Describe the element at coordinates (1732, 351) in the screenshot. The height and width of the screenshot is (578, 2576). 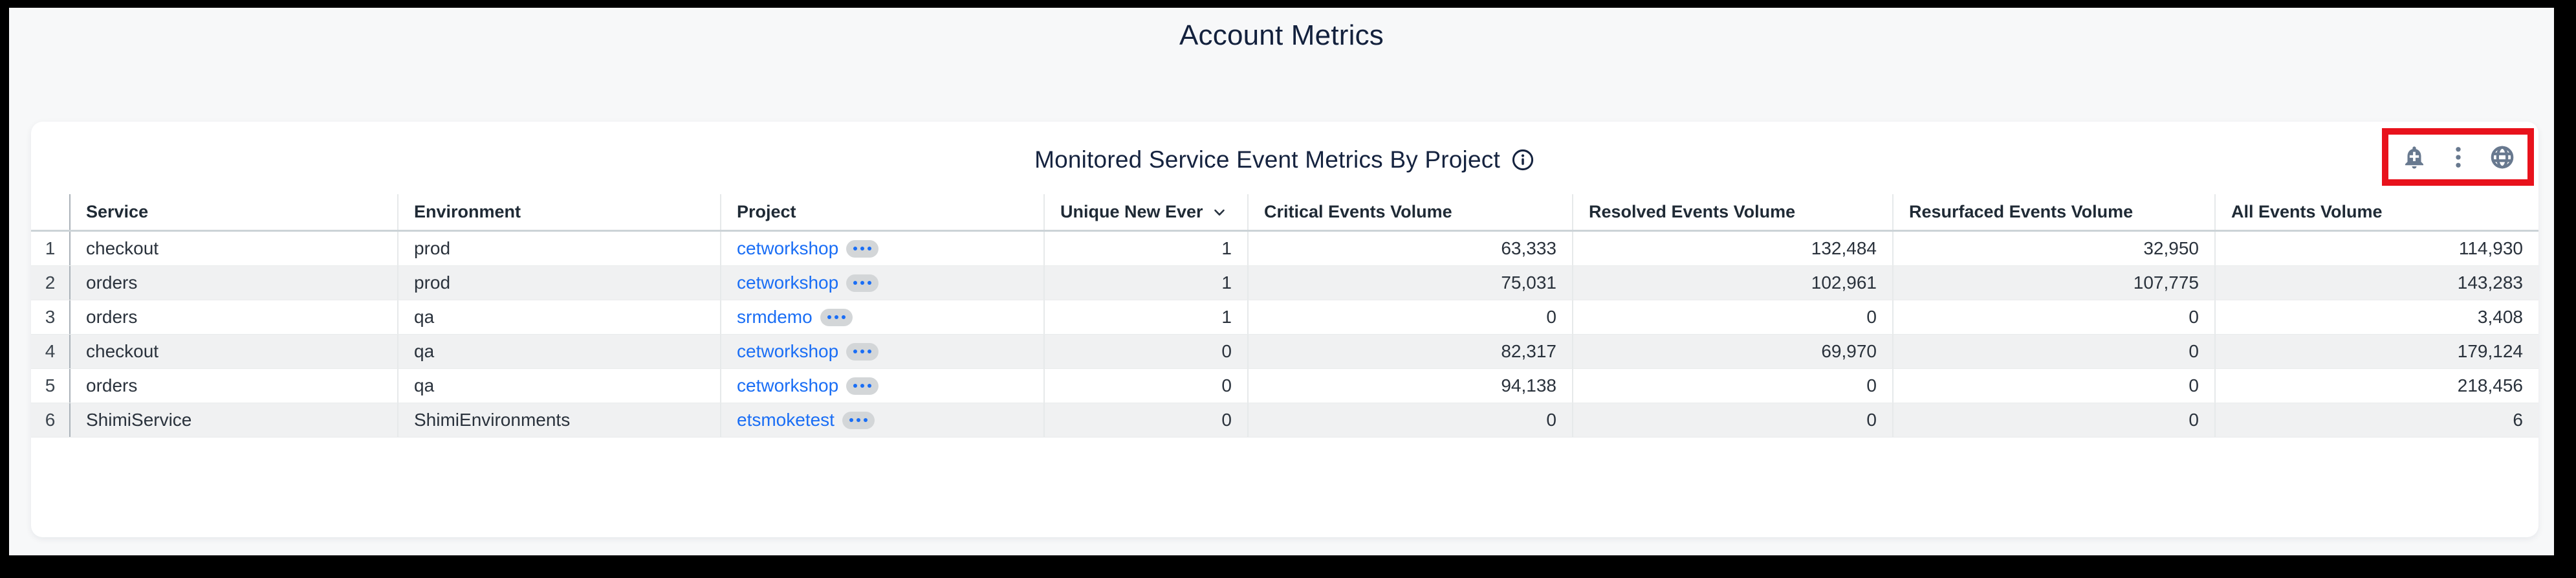
I see `cell-resolved: 69,970` at that location.